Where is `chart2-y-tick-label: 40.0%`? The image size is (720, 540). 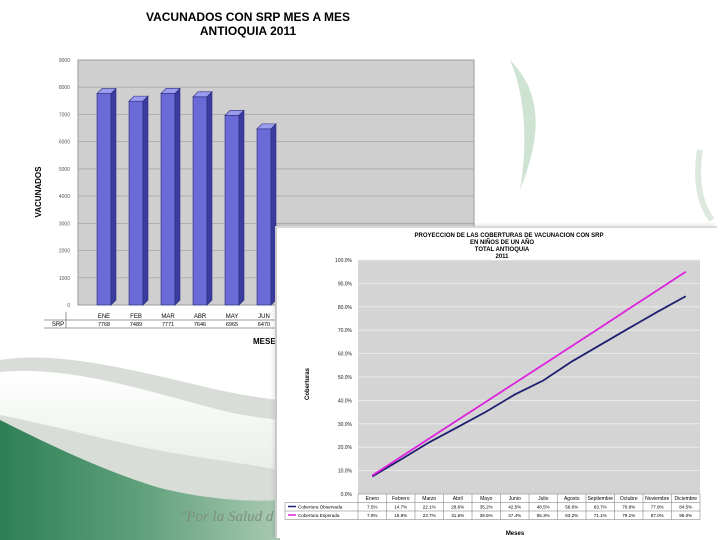 chart2-y-tick-label: 40.0% is located at coordinates (345, 401).